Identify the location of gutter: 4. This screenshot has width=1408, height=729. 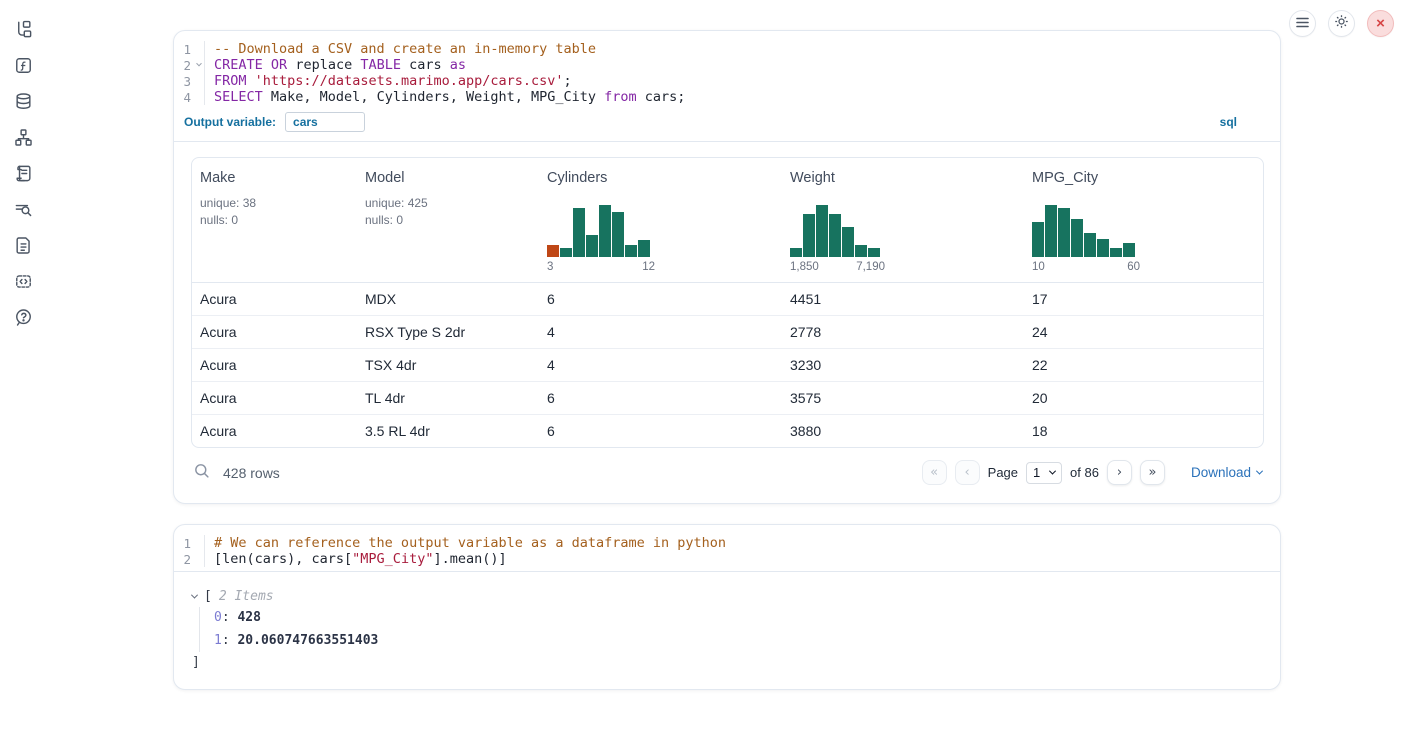
(189, 97).